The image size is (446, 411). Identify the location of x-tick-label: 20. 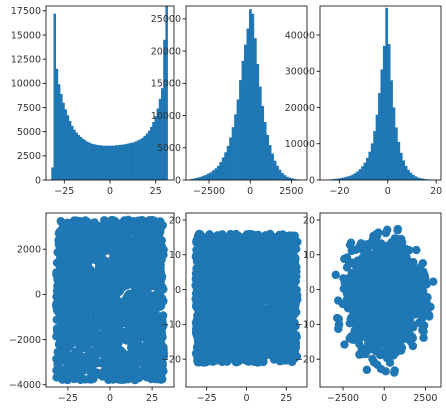
(436, 191).